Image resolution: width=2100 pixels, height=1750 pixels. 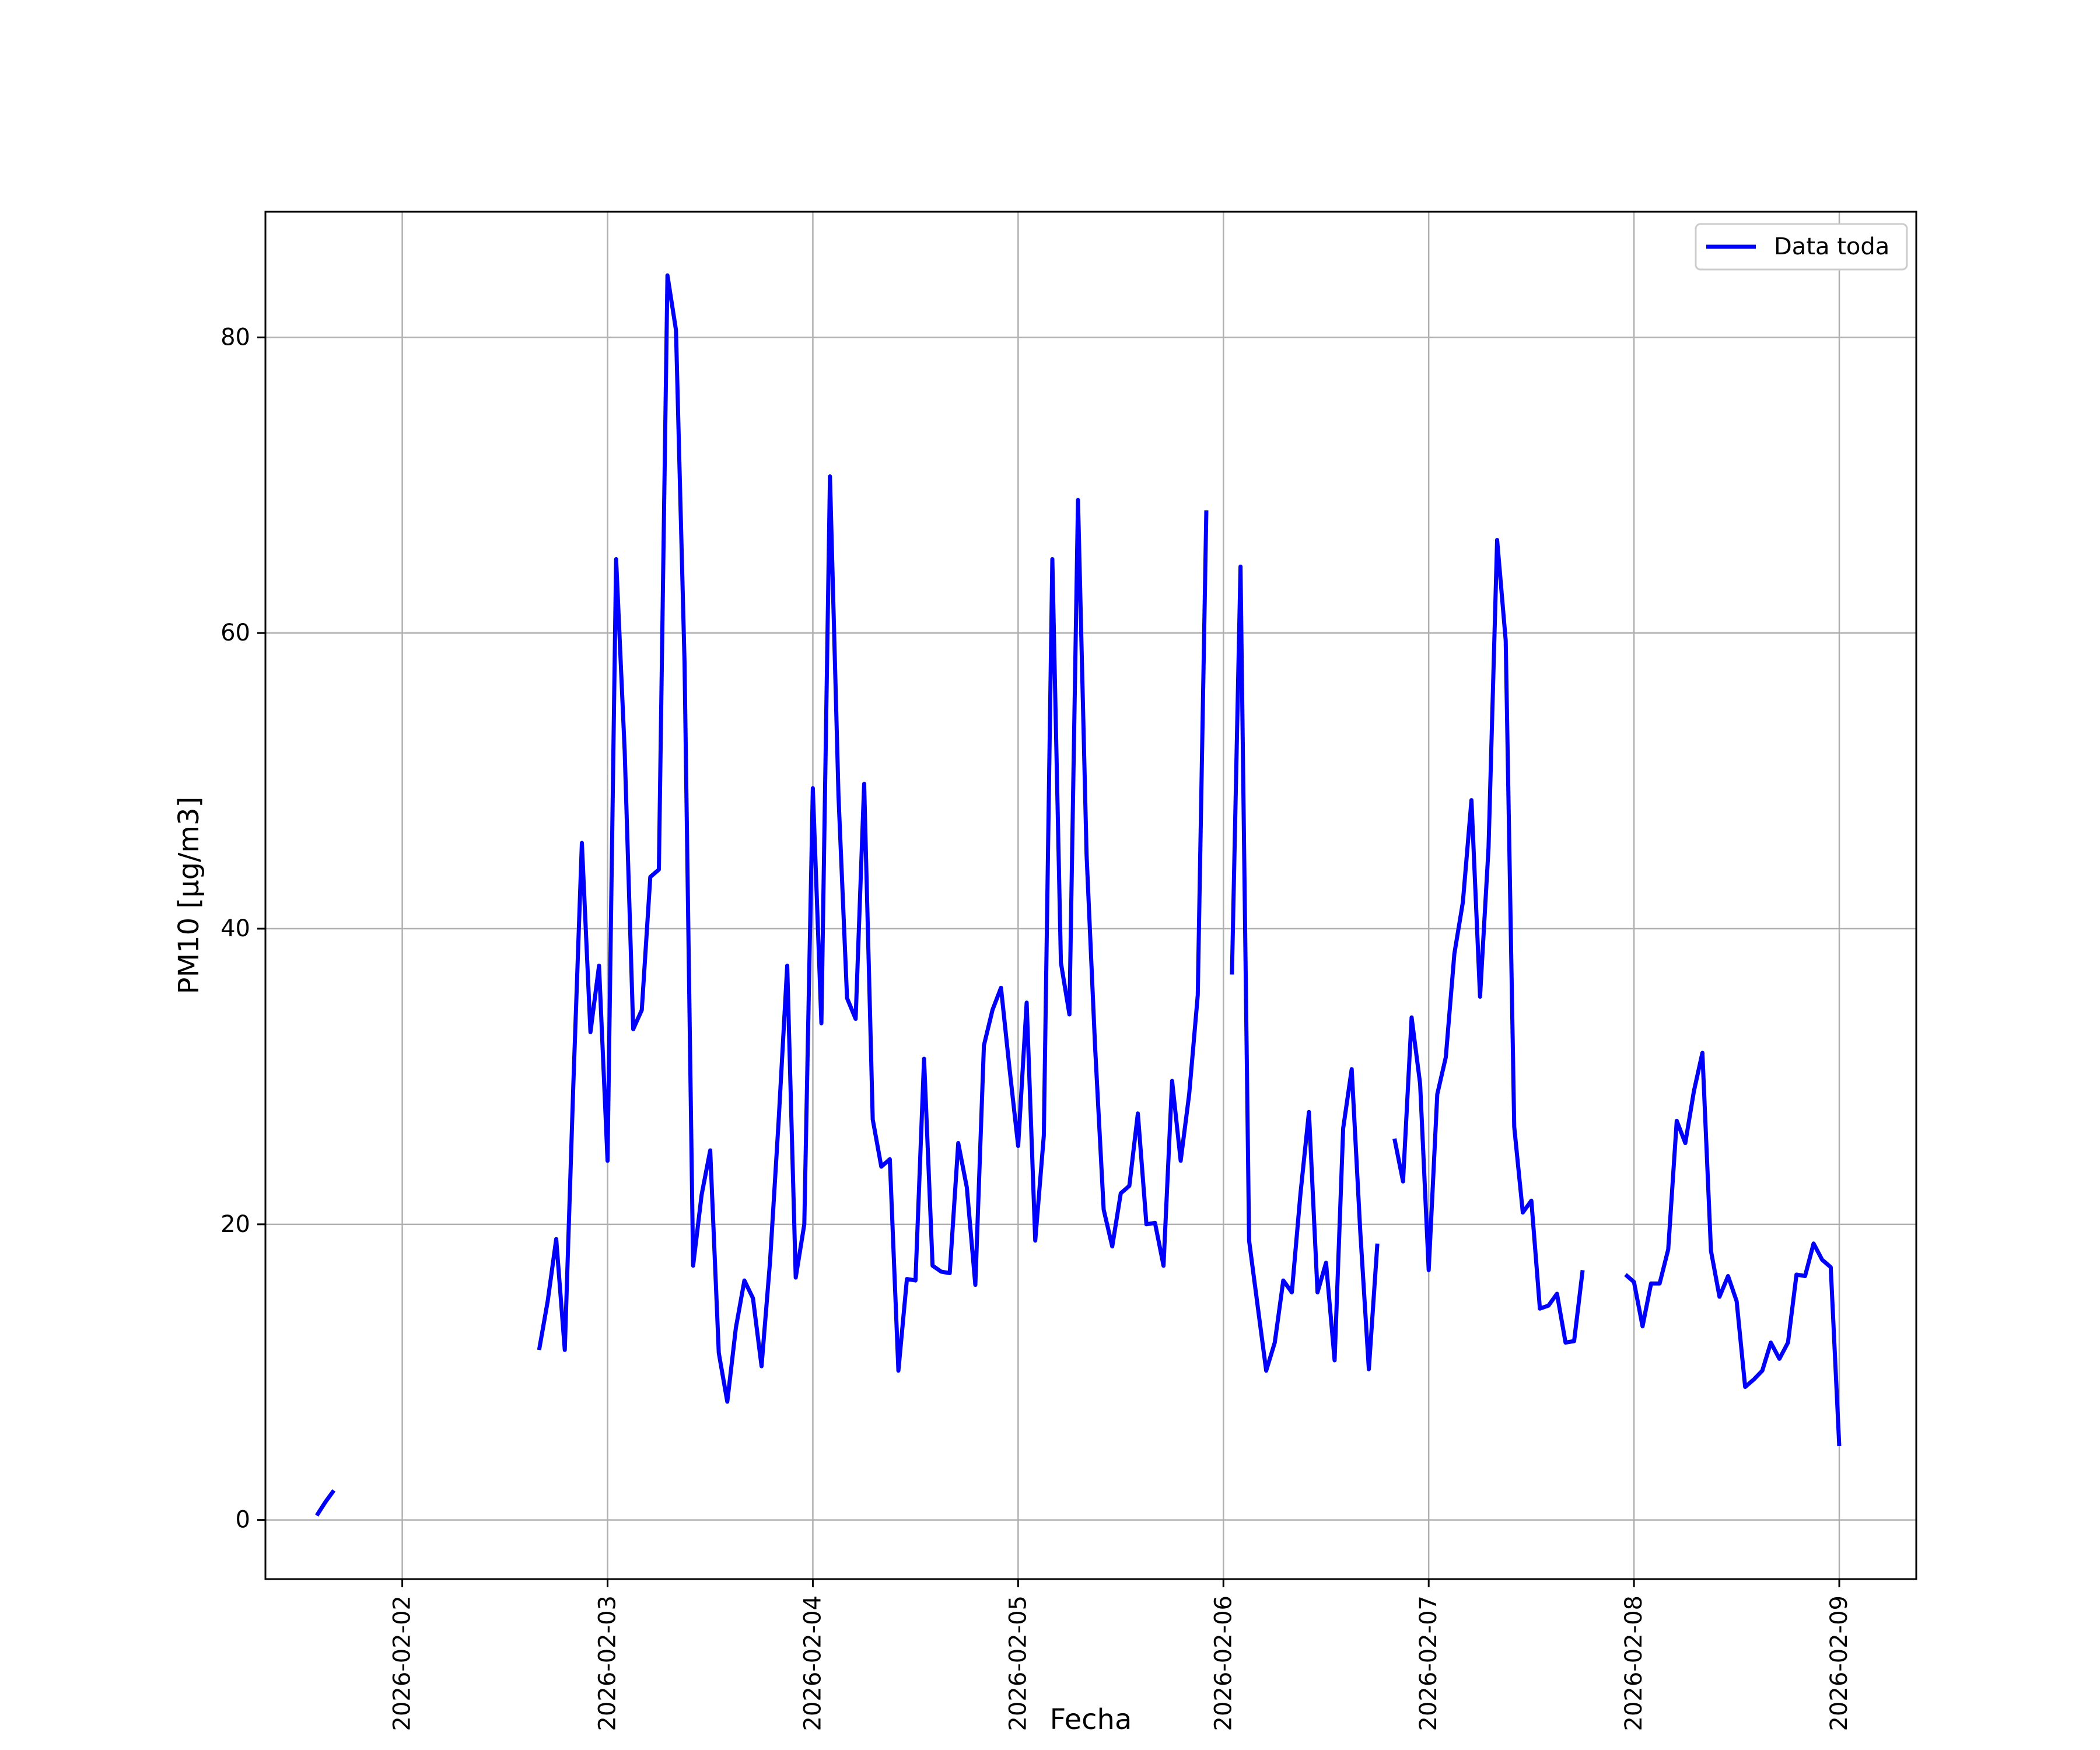 What do you see at coordinates (235, 928) in the screenshot?
I see `y-tick-label: 40` at bounding box center [235, 928].